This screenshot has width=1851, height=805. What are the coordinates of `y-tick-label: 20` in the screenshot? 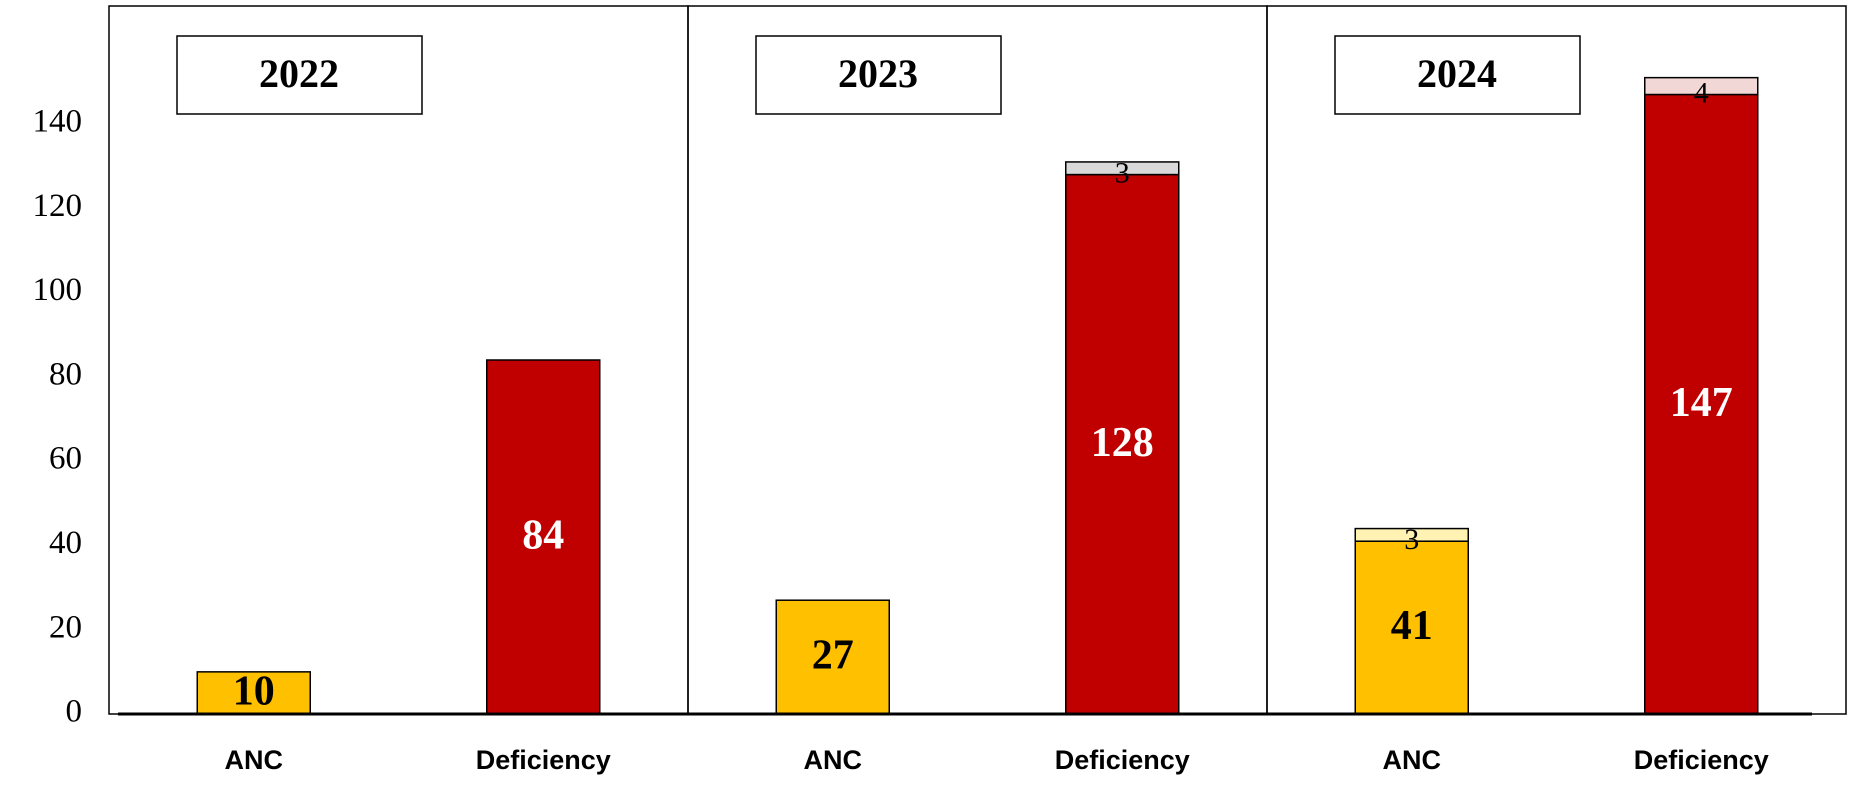 It's located at (65, 627).